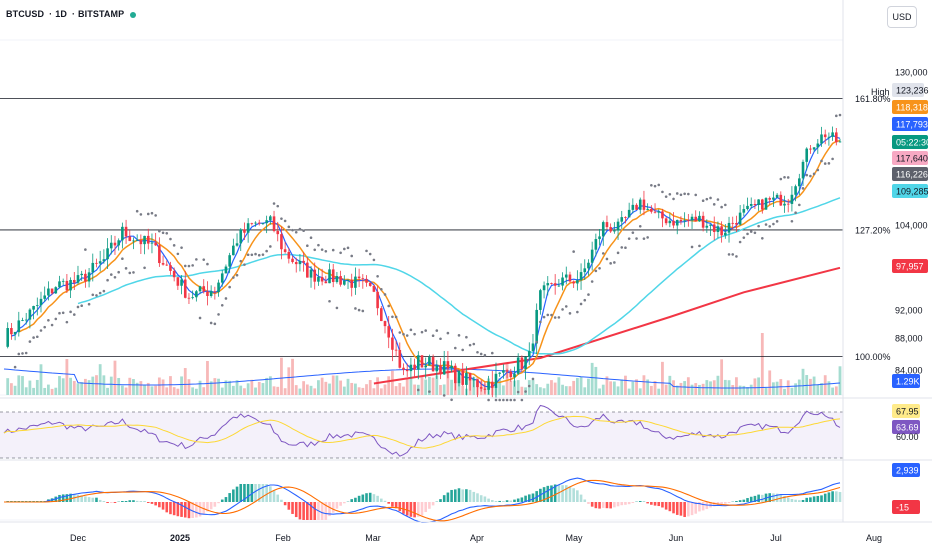 The height and width of the screenshot is (550, 932). What do you see at coordinates (902, 17) in the screenshot?
I see `currency-selector: USD` at bounding box center [902, 17].